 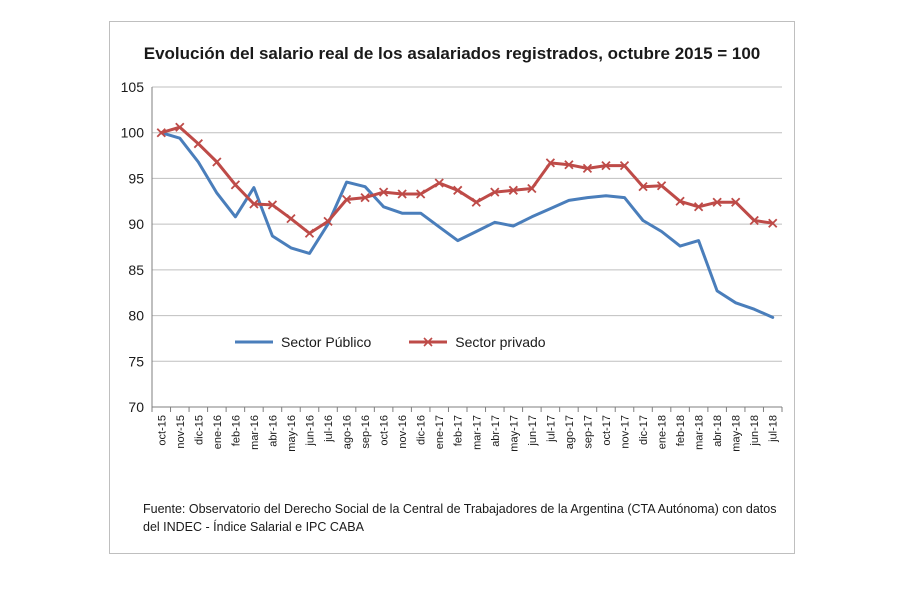 What do you see at coordinates (136, 178) in the screenshot?
I see `y-tick-label: 95` at bounding box center [136, 178].